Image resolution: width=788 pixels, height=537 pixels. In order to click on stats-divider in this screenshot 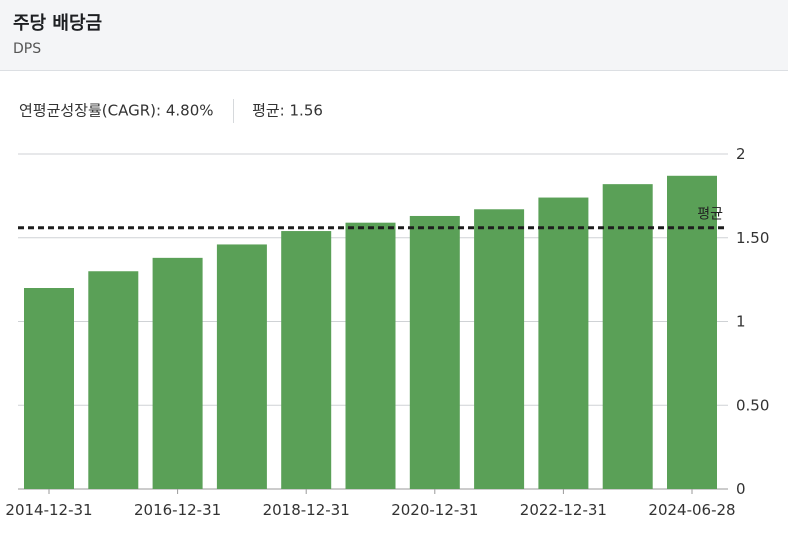, I will do `click(234, 111)`.